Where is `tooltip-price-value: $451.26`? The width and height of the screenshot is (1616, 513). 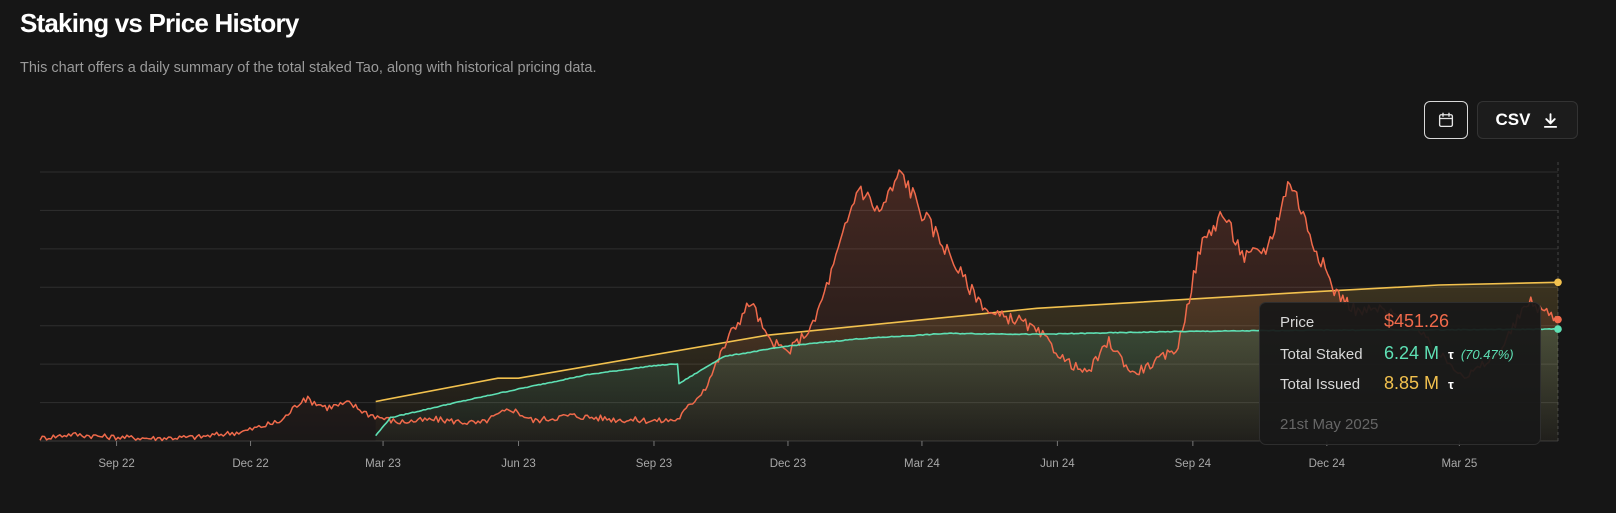
tooltip-price-value: $451.26 is located at coordinates (1417, 321).